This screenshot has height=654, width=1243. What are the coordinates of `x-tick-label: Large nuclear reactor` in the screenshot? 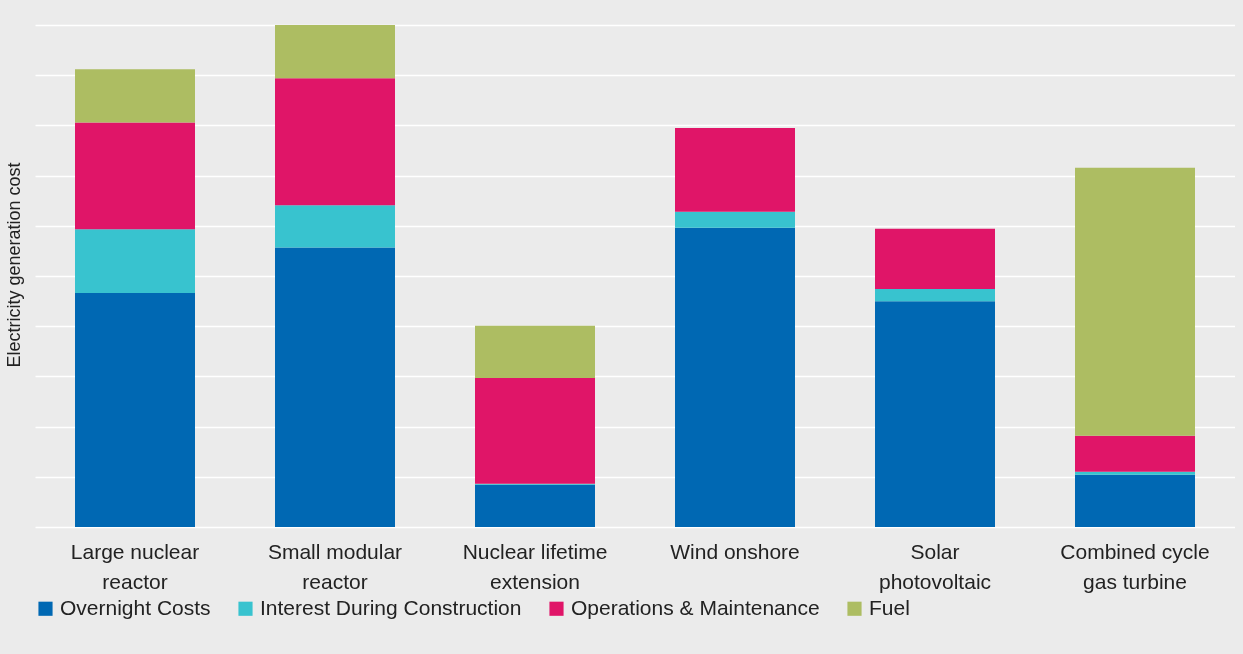 It's located at (135, 566).